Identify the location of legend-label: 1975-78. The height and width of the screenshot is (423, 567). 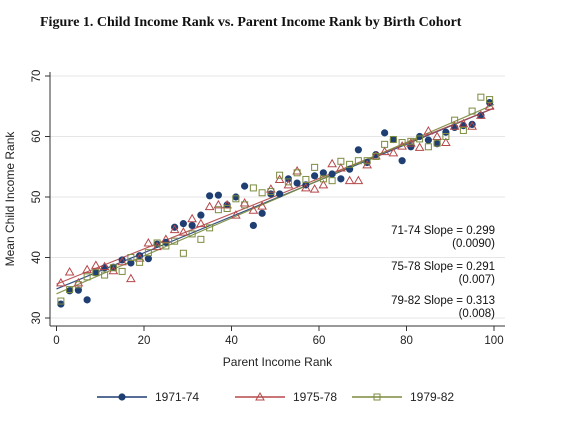
(315, 397).